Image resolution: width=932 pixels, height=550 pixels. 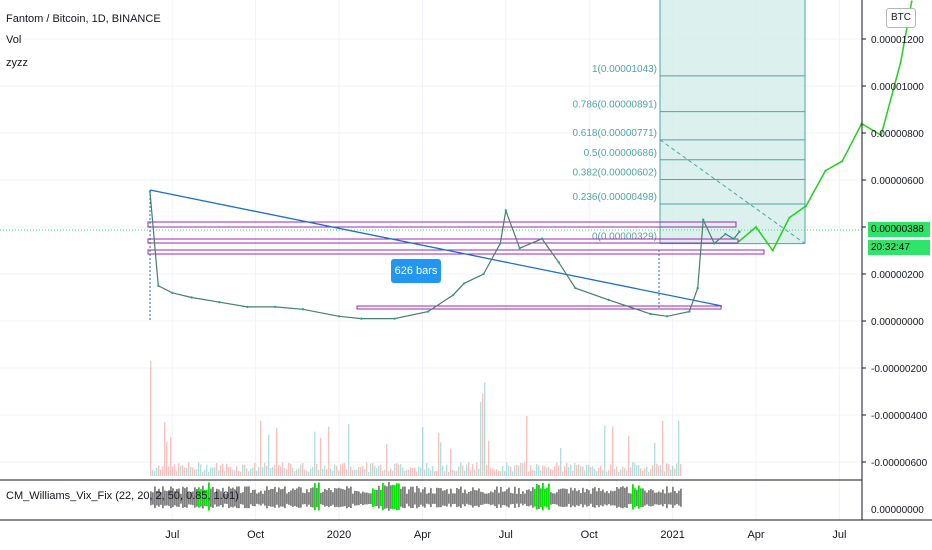 What do you see at coordinates (394, 318) in the screenshot?
I see `price-point` at bounding box center [394, 318].